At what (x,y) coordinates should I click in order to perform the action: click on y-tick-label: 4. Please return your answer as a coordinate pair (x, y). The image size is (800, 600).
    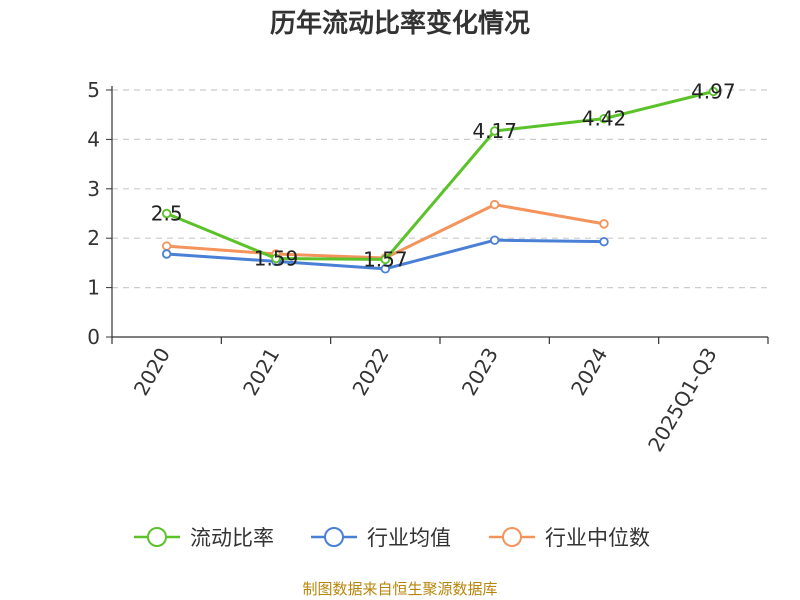
    Looking at the image, I should click on (93, 139).